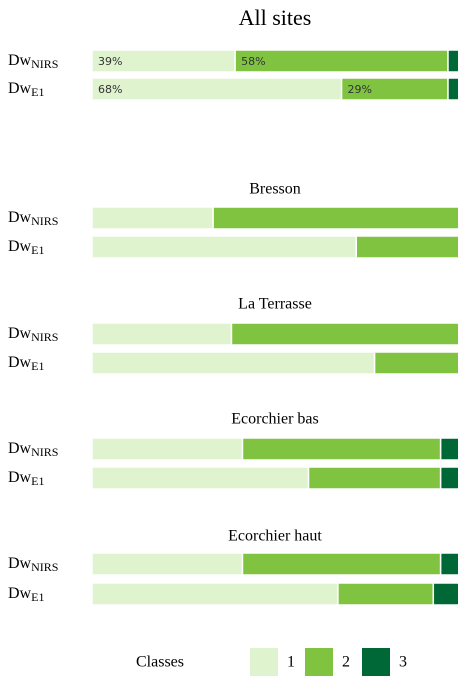 The height and width of the screenshot is (679, 458). What do you see at coordinates (403, 662) in the screenshot?
I see `legend-label: 3` at bounding box center [403, 662].